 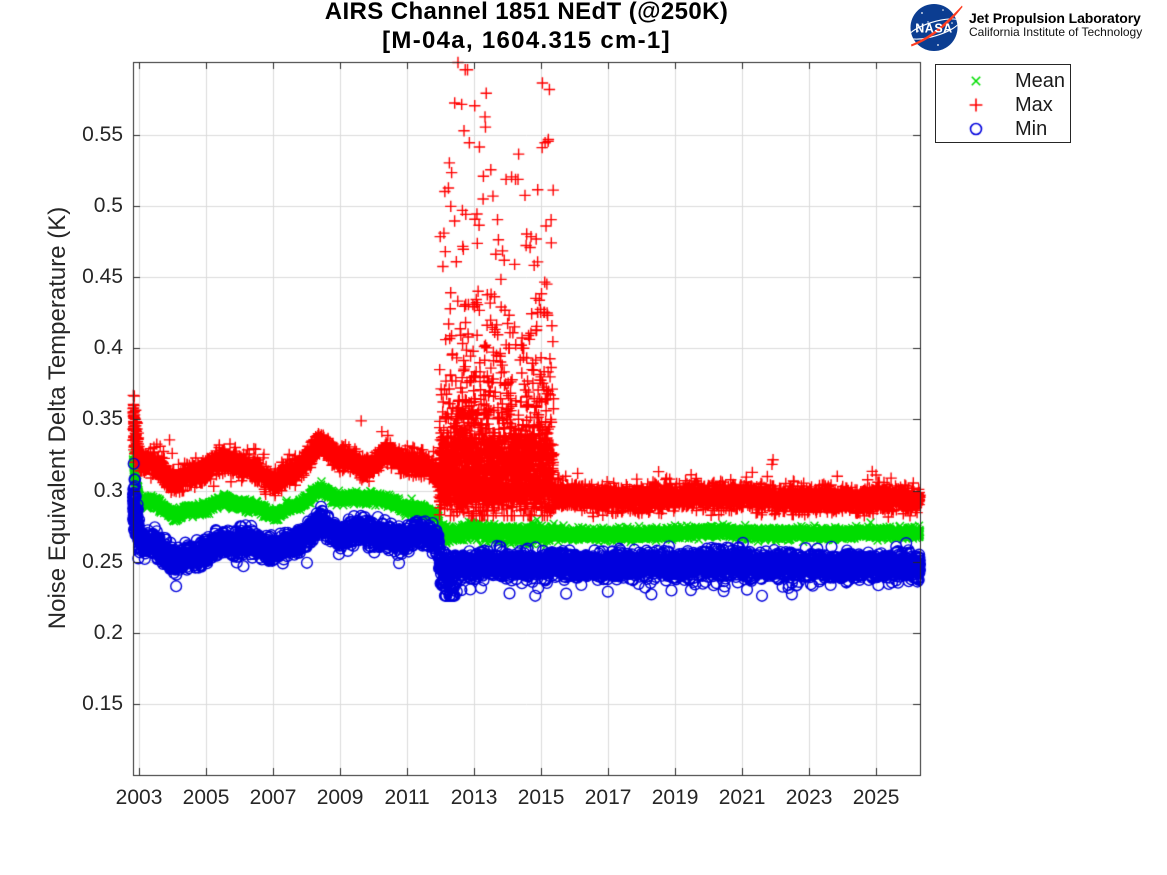 I want to click on x-tick-label: 2021, so click(x=742, y=797).